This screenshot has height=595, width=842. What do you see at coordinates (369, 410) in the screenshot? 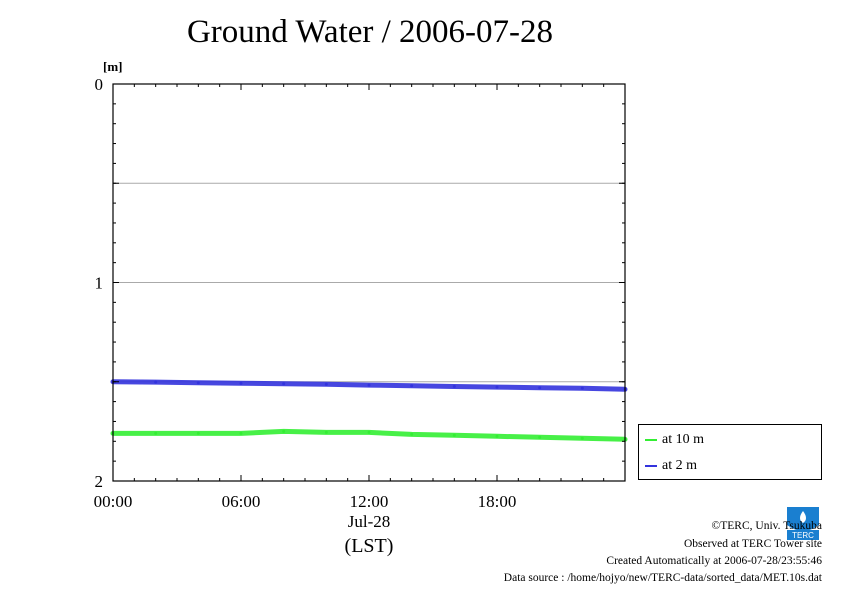
I see `series-layer` at bounding box center [369, 410].